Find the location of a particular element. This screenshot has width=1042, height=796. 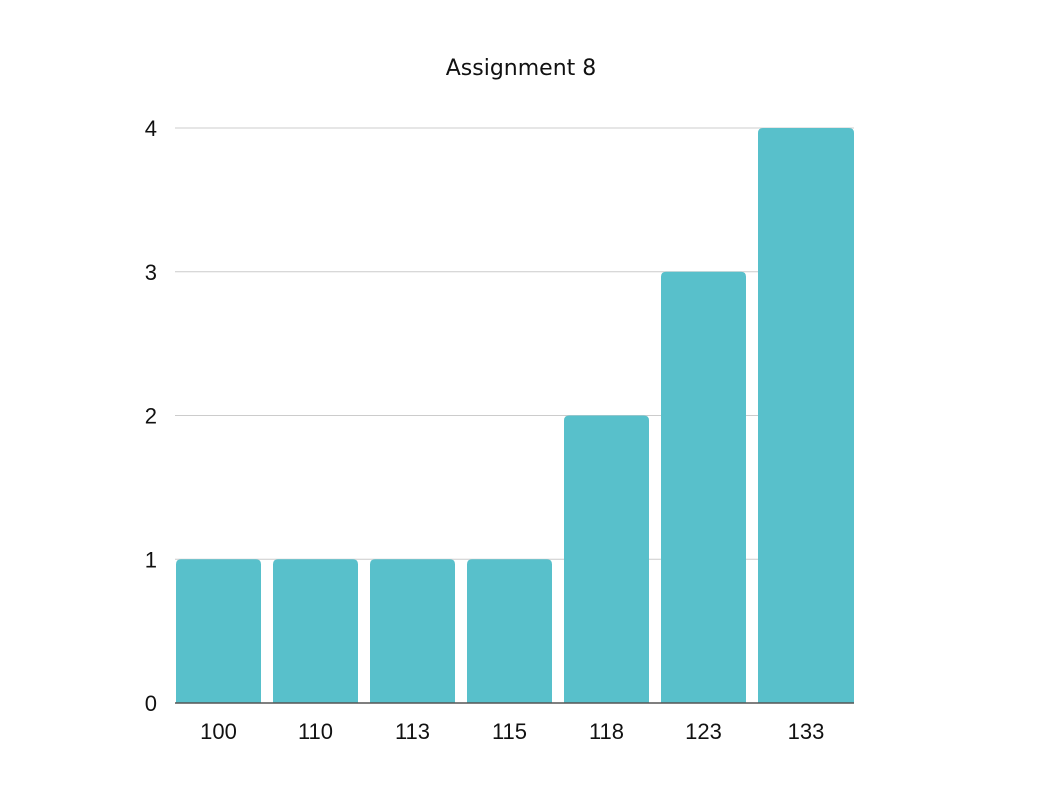

x-tick-label-123: 123 is located at coordinates (703, 731).